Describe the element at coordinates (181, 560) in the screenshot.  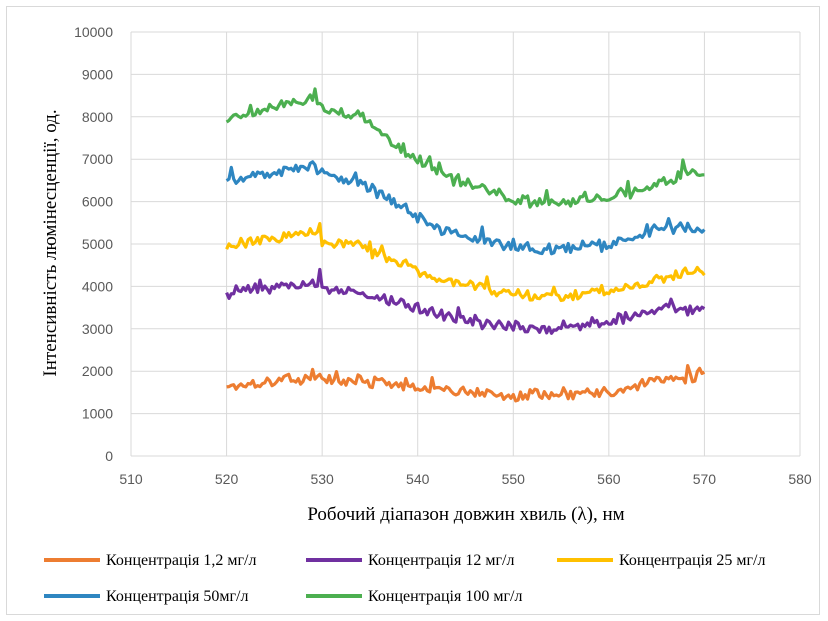
I see `legend-label-0: Концентрація 1,2 мг/л` at that location.